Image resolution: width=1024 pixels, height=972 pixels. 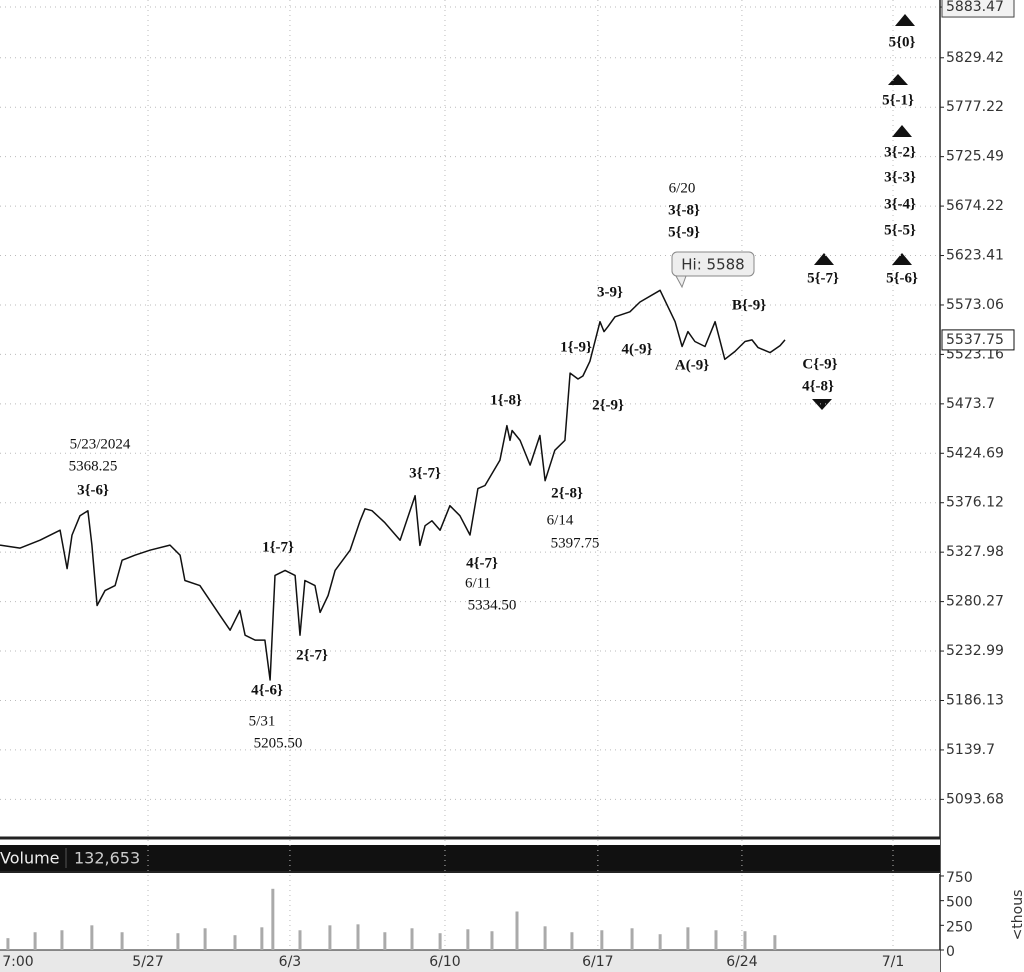 What do you see at coordinates (975, 256) in the screenshot?
I see `y-tick-label: 5623.41` at bounding box center [975, 256].